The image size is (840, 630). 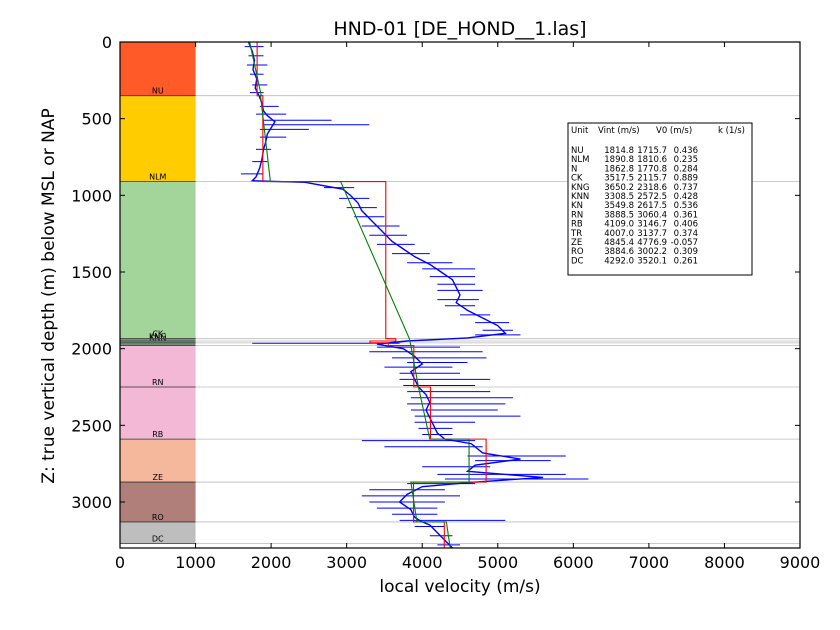 What do you see at coordinates (580, 188) in the screenshot?
I see `table-cell-4-0: KNG` at bounding box center [580, 188].